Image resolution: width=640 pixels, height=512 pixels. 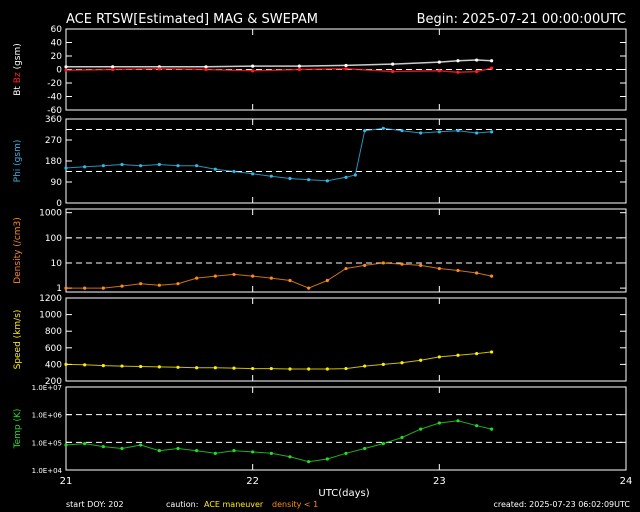 I want to click on y-tick-label: 1000, so click(x=50, y=214).